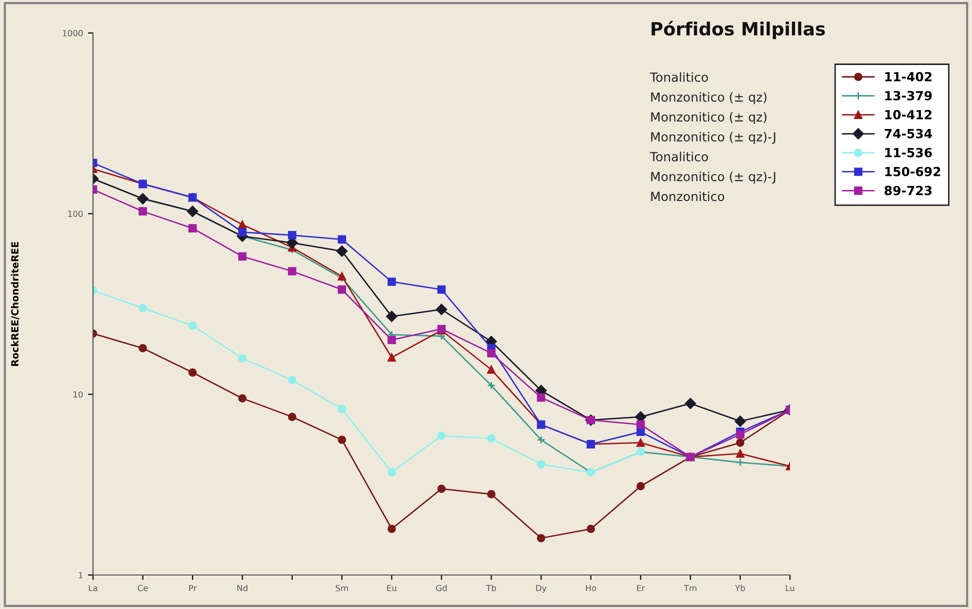  Describe the element at coordinates (908, 95) in the screenshot. I see `legend-label: 13-379` at that location.